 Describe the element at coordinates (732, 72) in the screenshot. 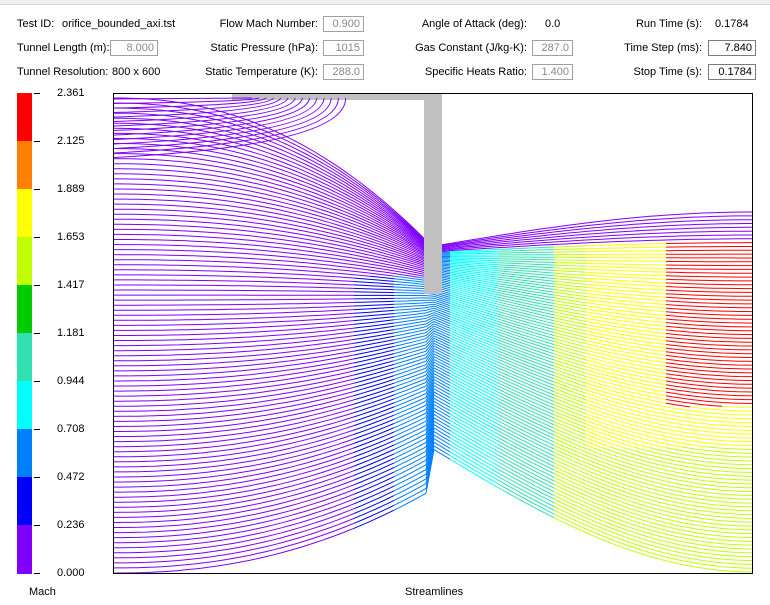

I see `stop-time-field: 0.1784` at that location.